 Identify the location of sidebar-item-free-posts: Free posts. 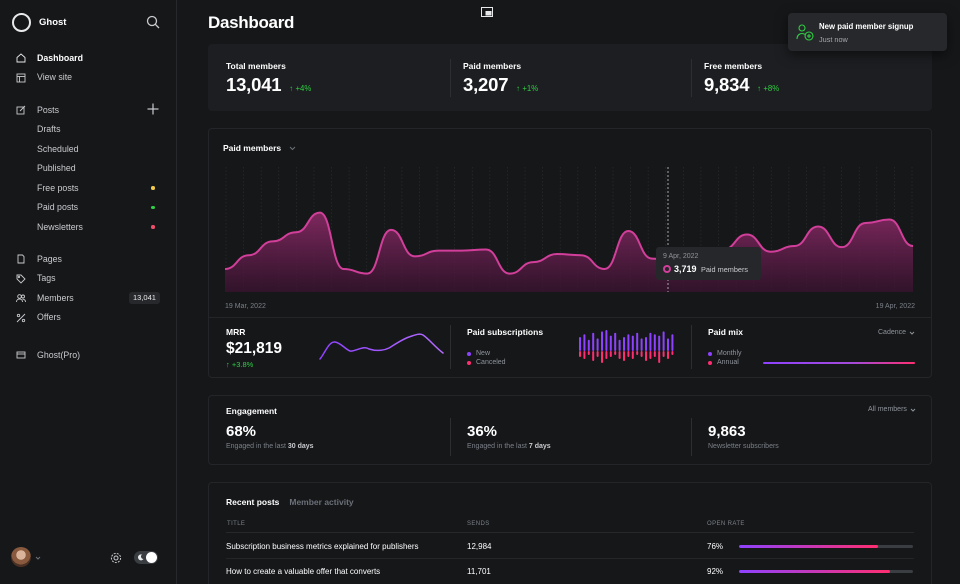
(88, 188).